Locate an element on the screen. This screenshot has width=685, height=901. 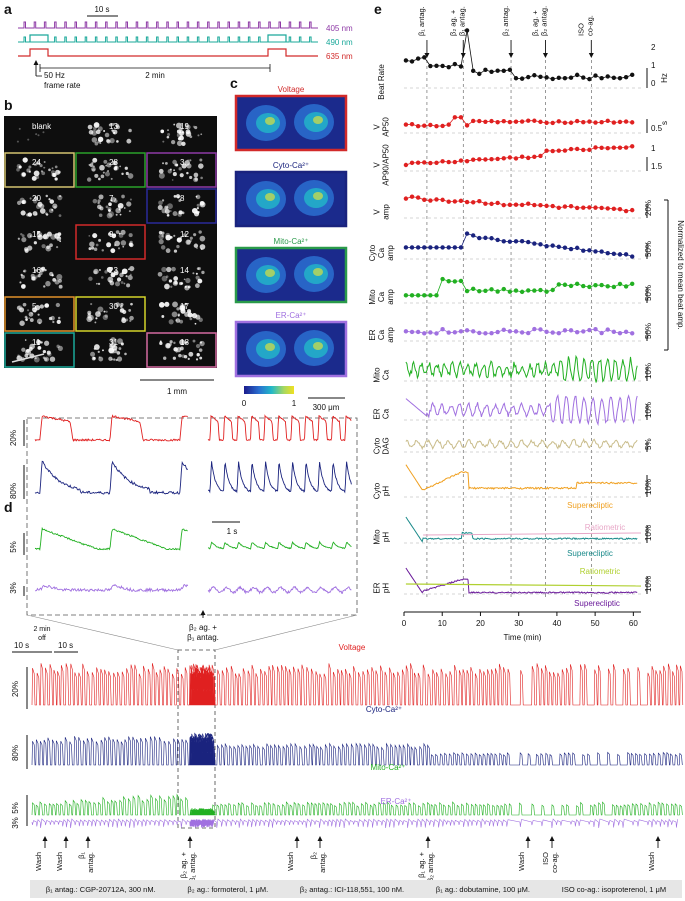
heatmap-title: ER-Ca²⁺ is located at coordinates (291, 315).